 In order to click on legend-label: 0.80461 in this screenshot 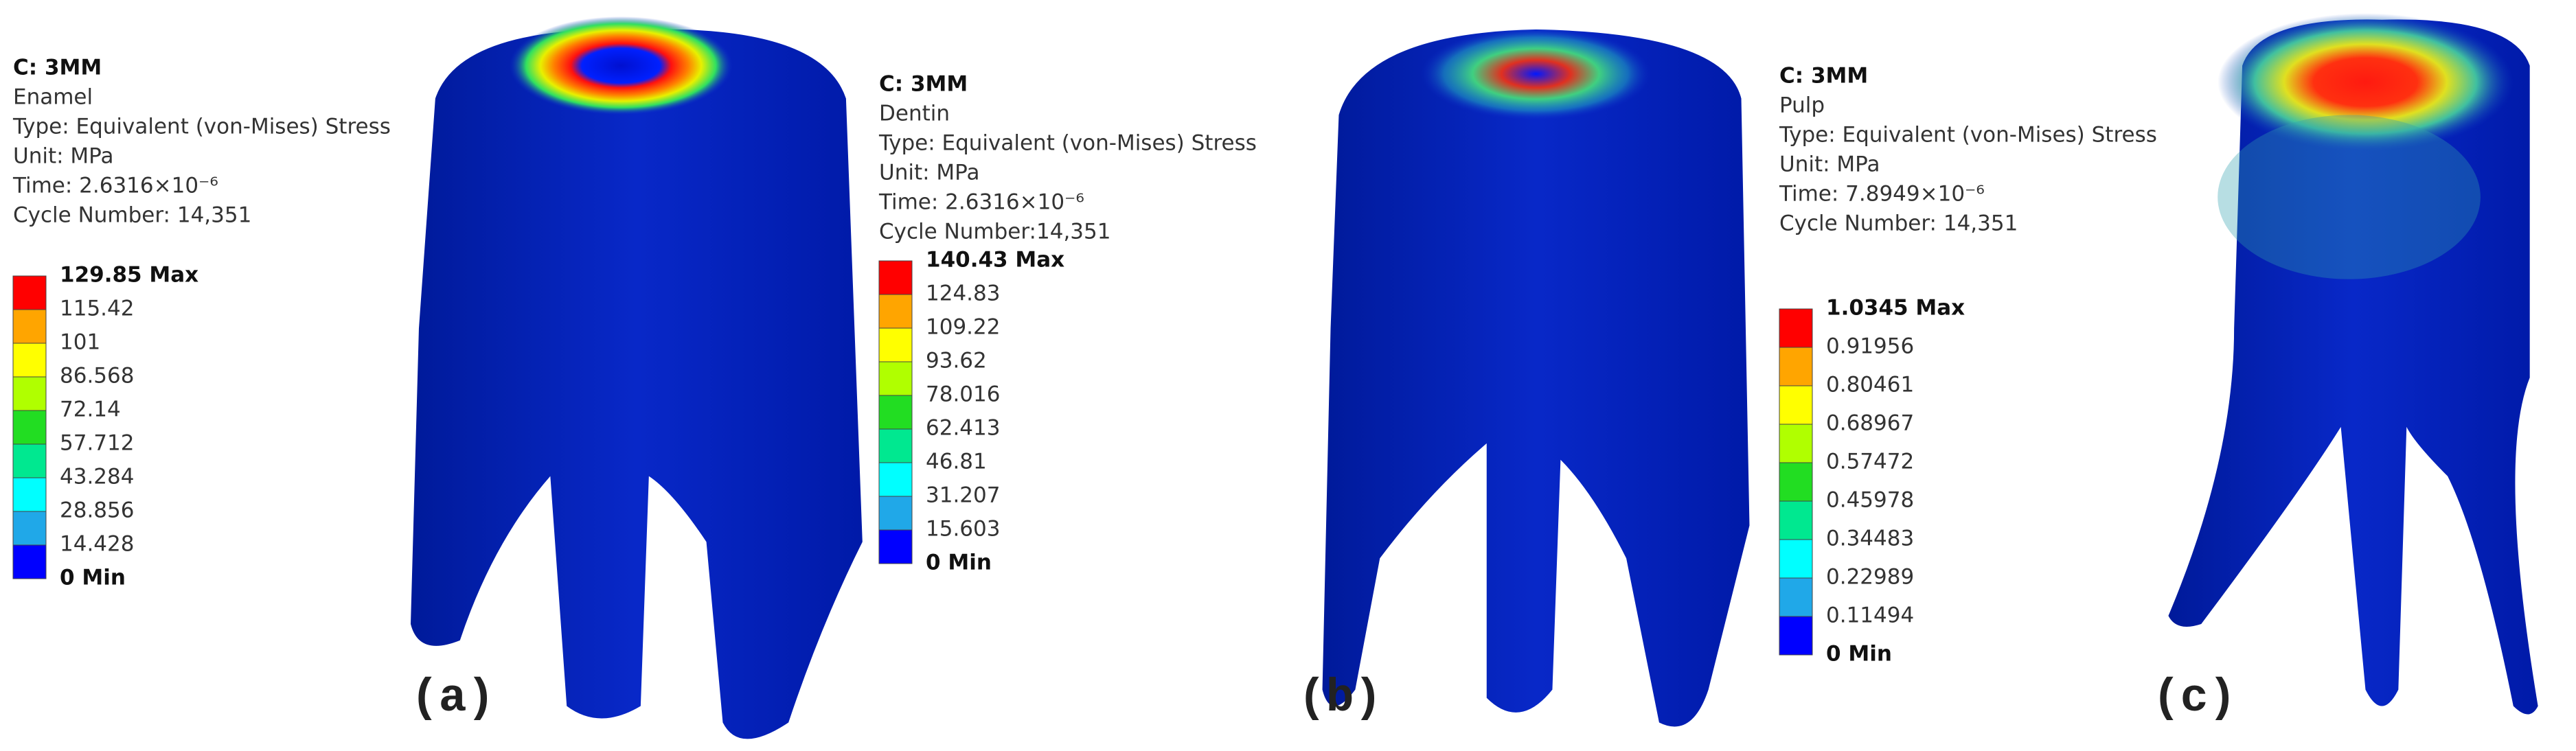, I will do `click(1870, 385)`.